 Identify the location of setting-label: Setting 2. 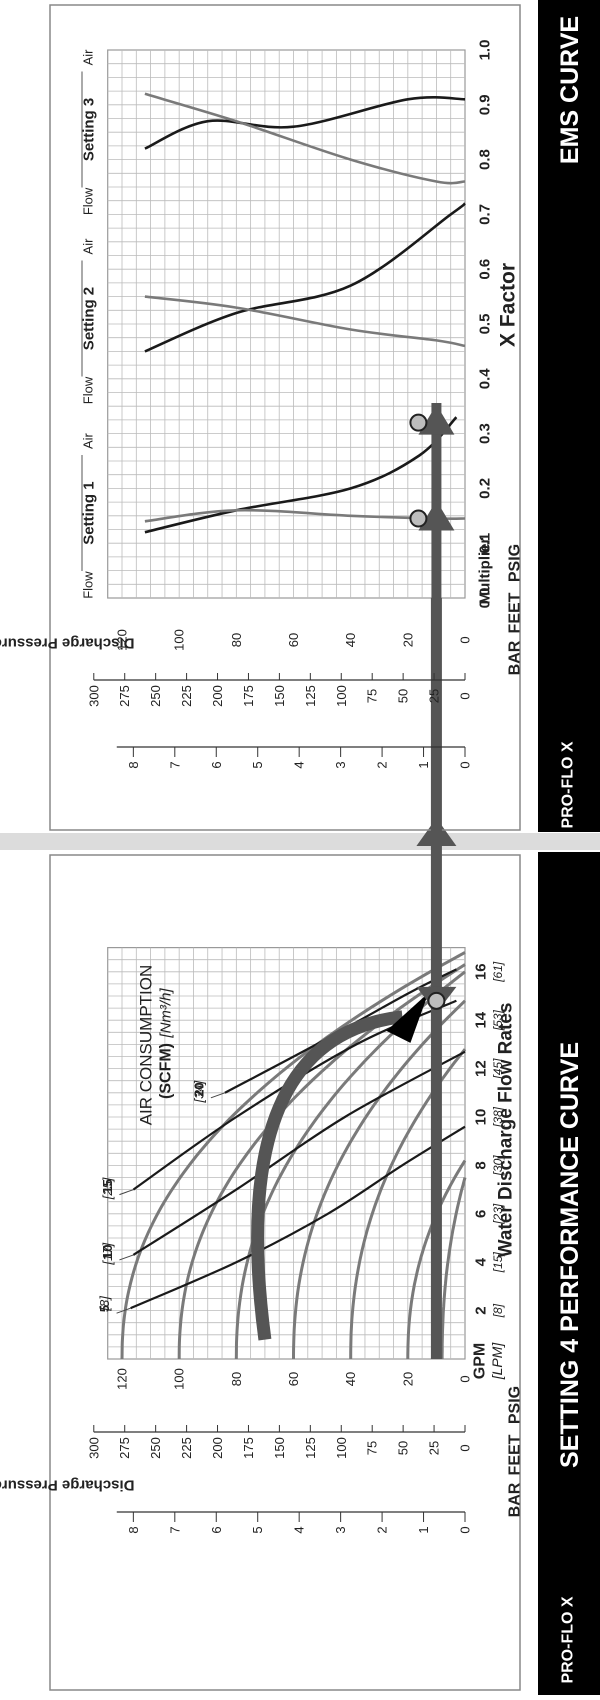
(89, 318).